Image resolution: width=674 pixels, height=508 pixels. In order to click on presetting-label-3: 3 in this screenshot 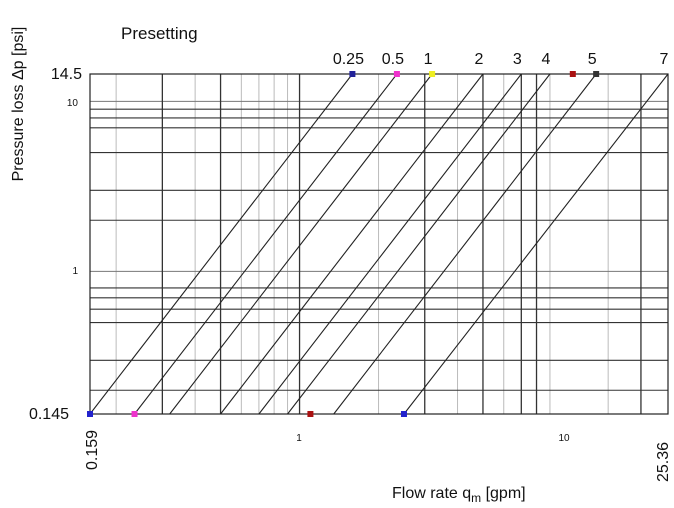, I will do `click(517, 59)`.